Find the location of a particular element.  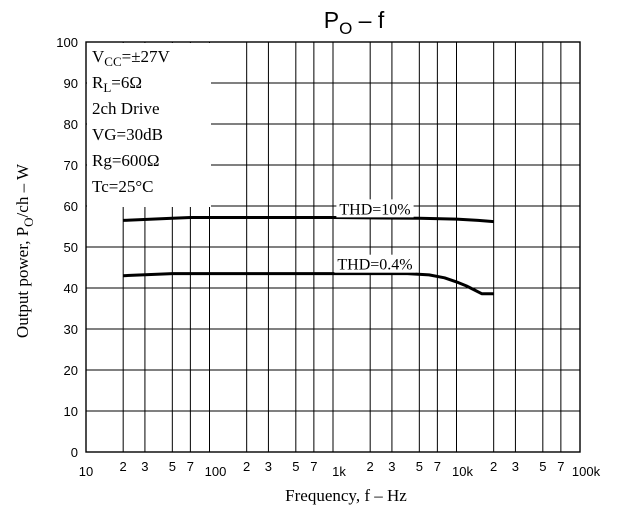

y-tick-label: 30 is located at coordinates (71, 329).